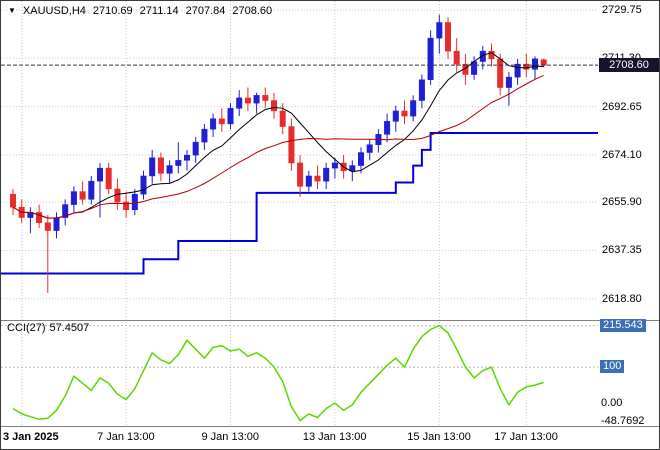  What do you see at coordinates (230, 437) in the screenshot?
I see `time-tick-label: 9 Jan 13:00` at bounding box center [230, 437].